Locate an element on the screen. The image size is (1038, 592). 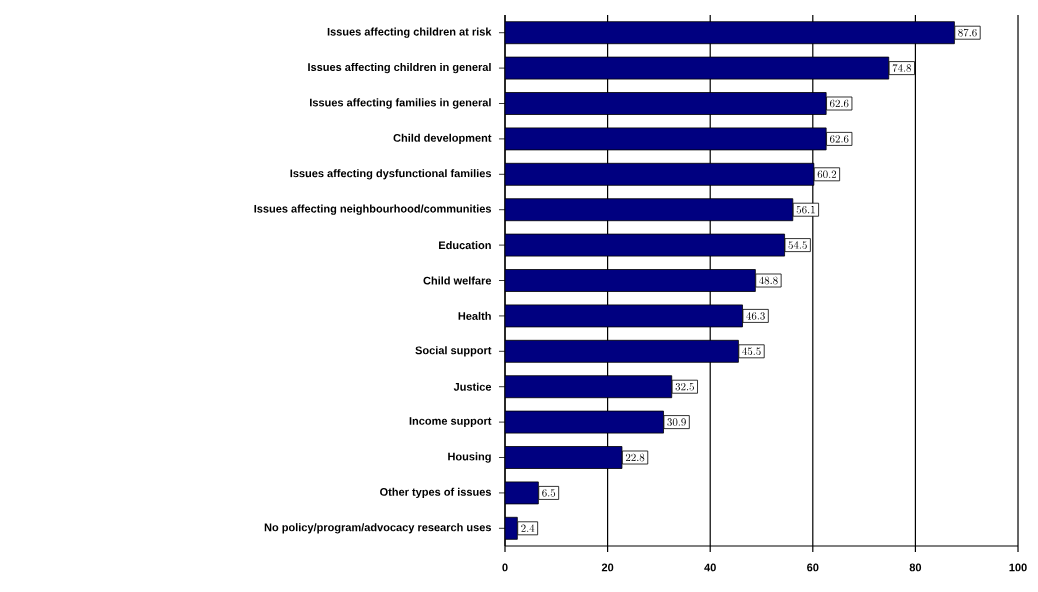
data-label: 32.5 is located at coordinates (684, 386).